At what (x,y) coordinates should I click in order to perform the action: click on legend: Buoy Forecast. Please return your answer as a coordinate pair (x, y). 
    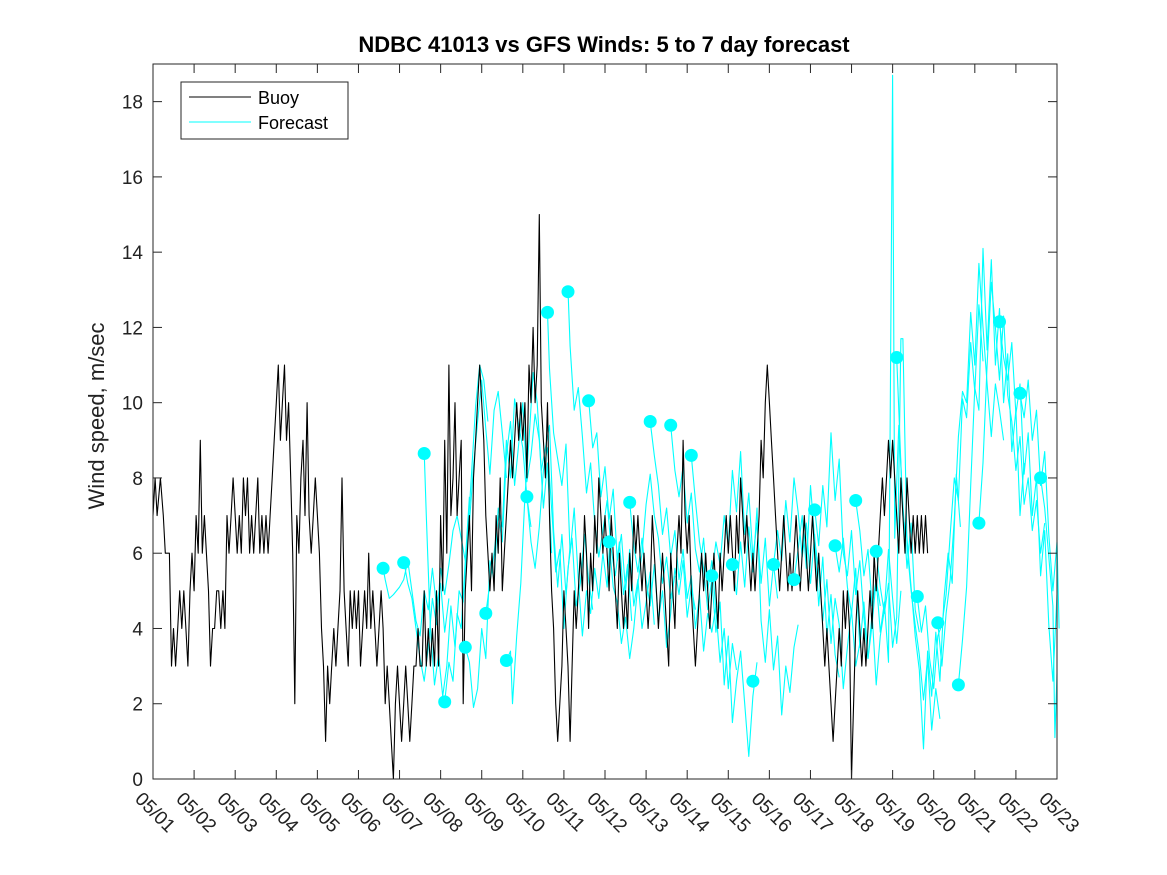
    Looking at the image, I should click on (264, 110).